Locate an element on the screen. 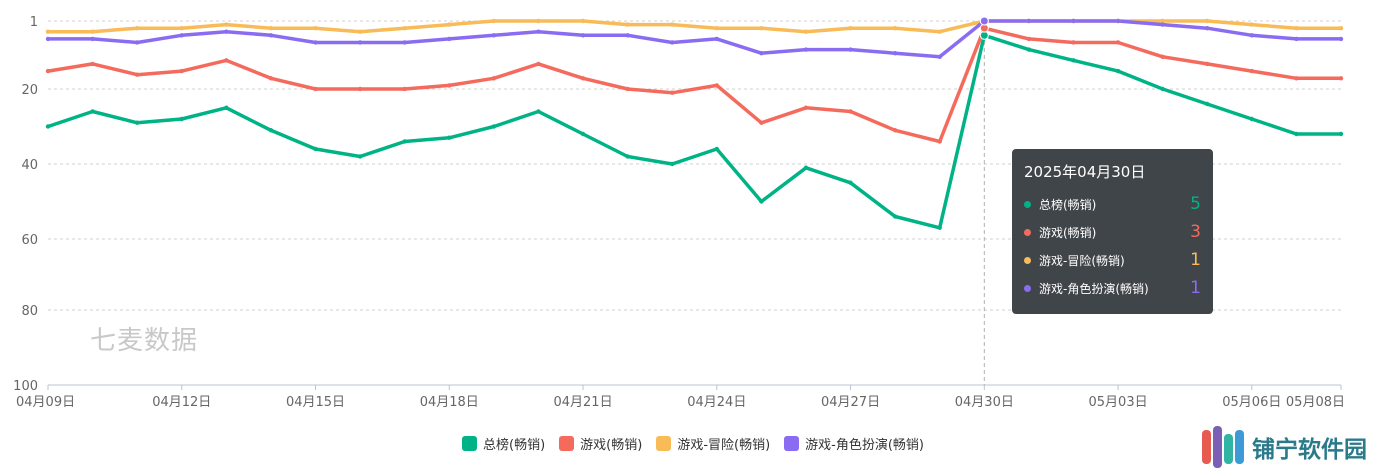 The image size is (1386, 472). x-tick-label: 04月18日 is located at coordinates (449, 402).